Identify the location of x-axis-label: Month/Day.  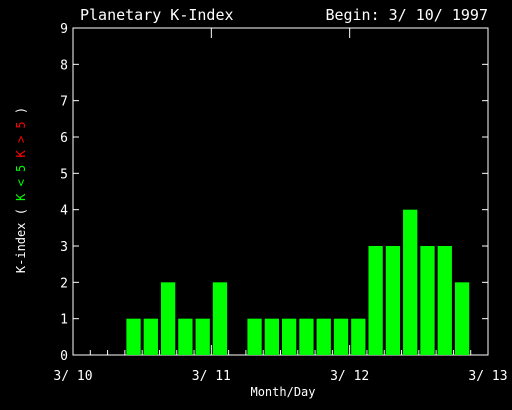
(282, 392).